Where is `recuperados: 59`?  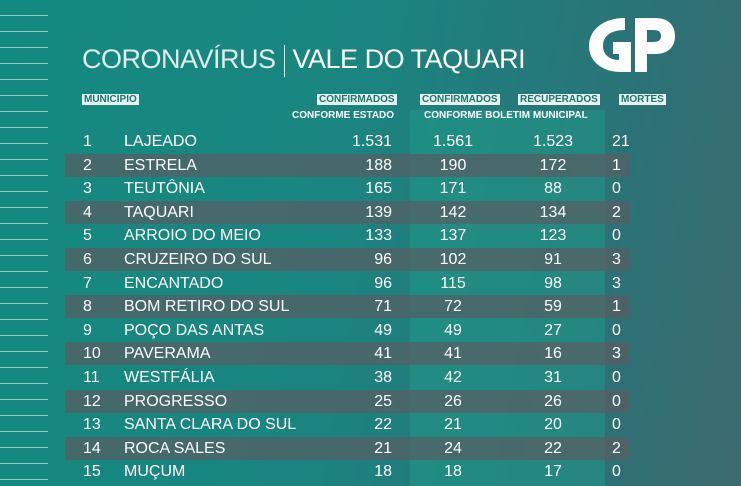
recuperados: 59 is located at coordinates (553, 307).